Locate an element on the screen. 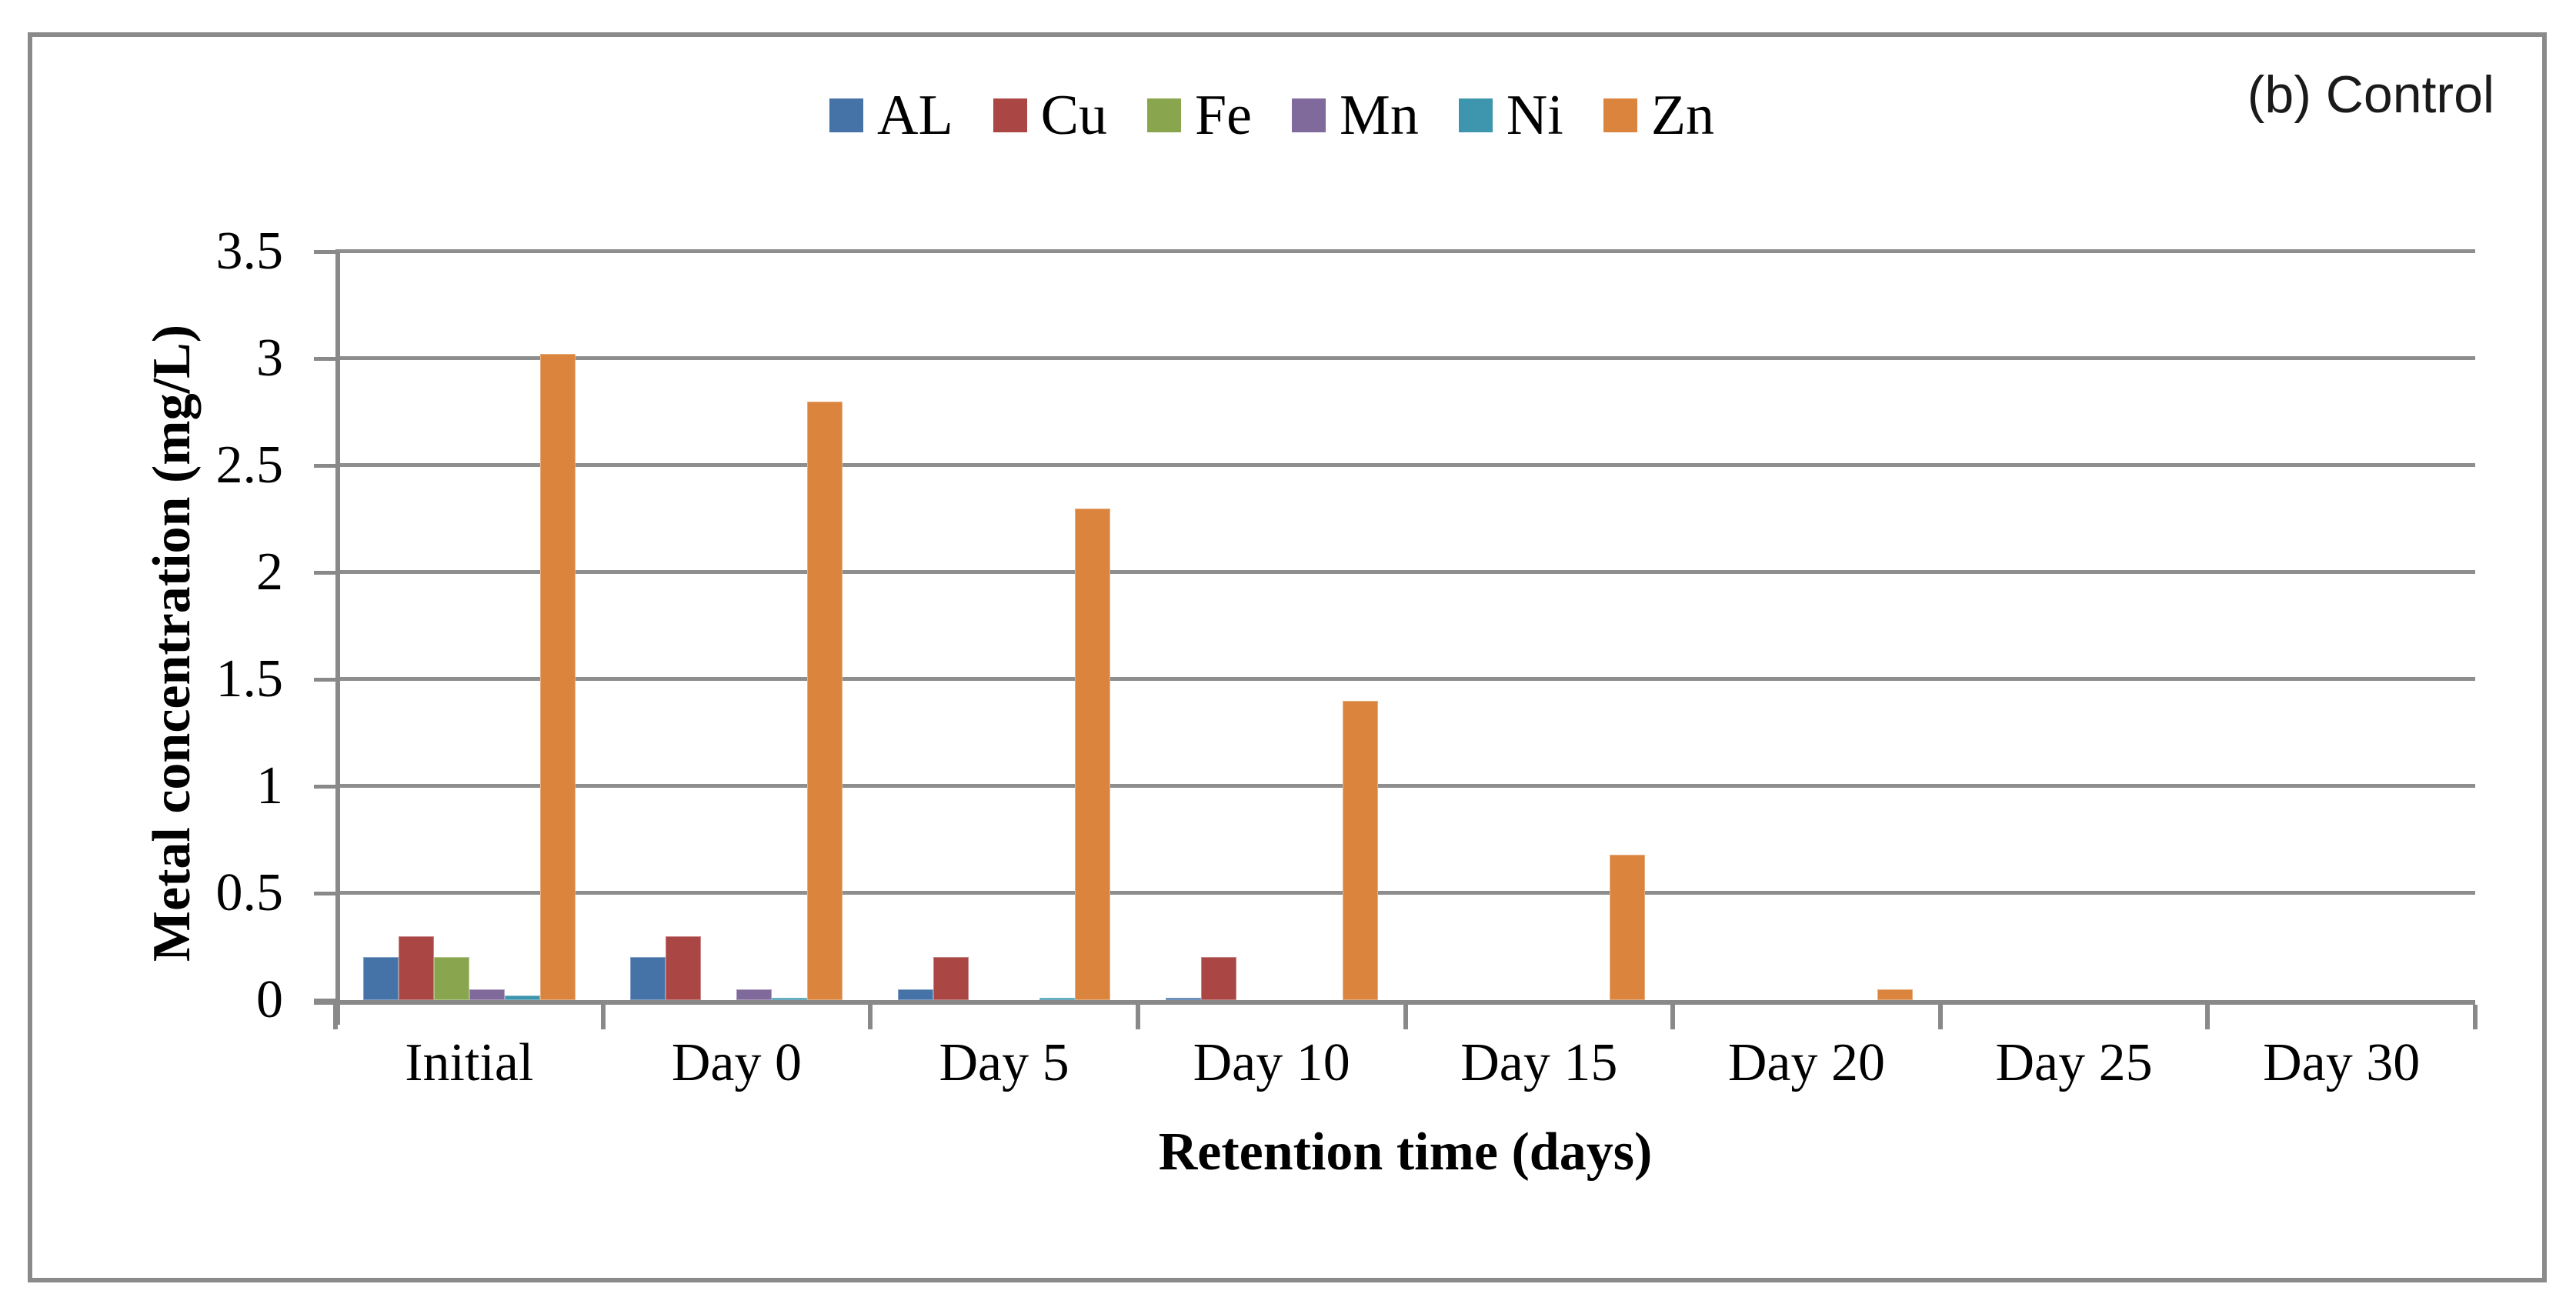 This screenshot has height=1314, width=2576. y-tick-label-3: 3 is located at coordinates (270, 358).